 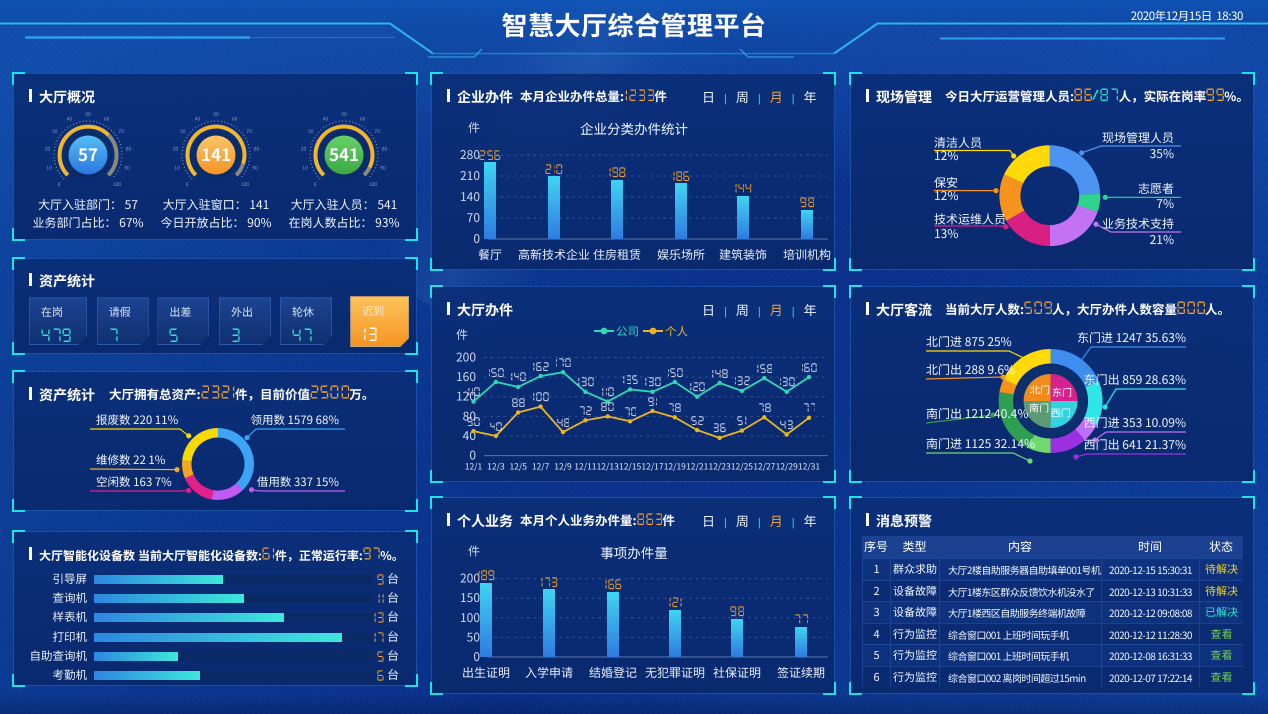 What do you see at coordinates (470, 175) in the screenshot?
I see `svg-text: 210` at bounding box center [470, 175].